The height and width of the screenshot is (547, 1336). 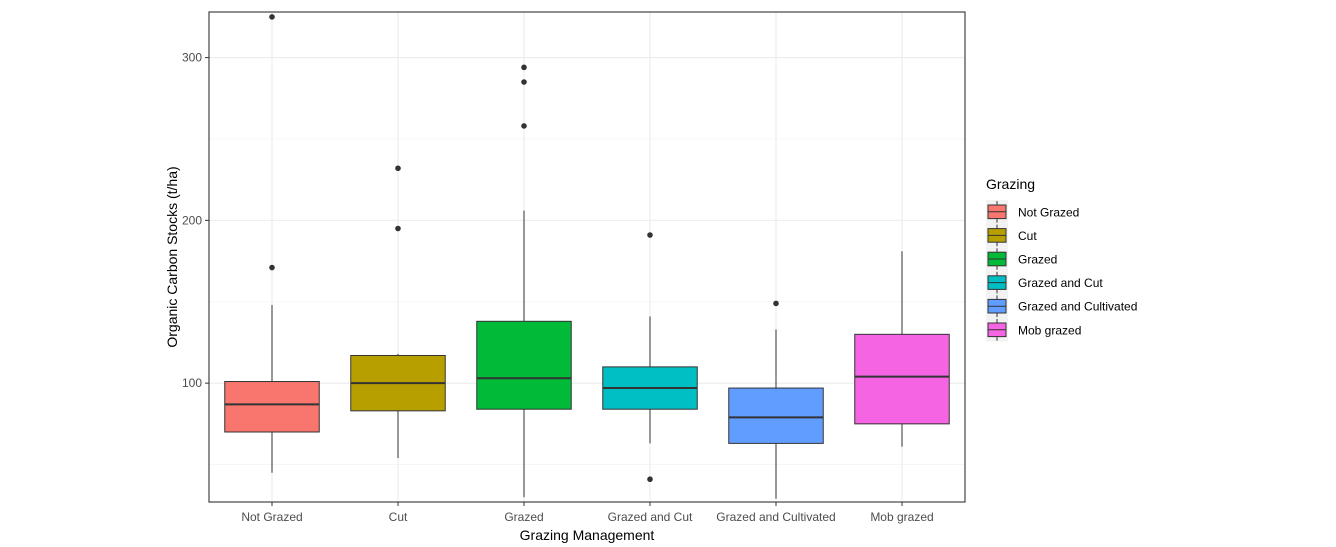 I want to click on legend-item-grazed-and-cut: Grazed and Cut, so click(x=1044, y=282).